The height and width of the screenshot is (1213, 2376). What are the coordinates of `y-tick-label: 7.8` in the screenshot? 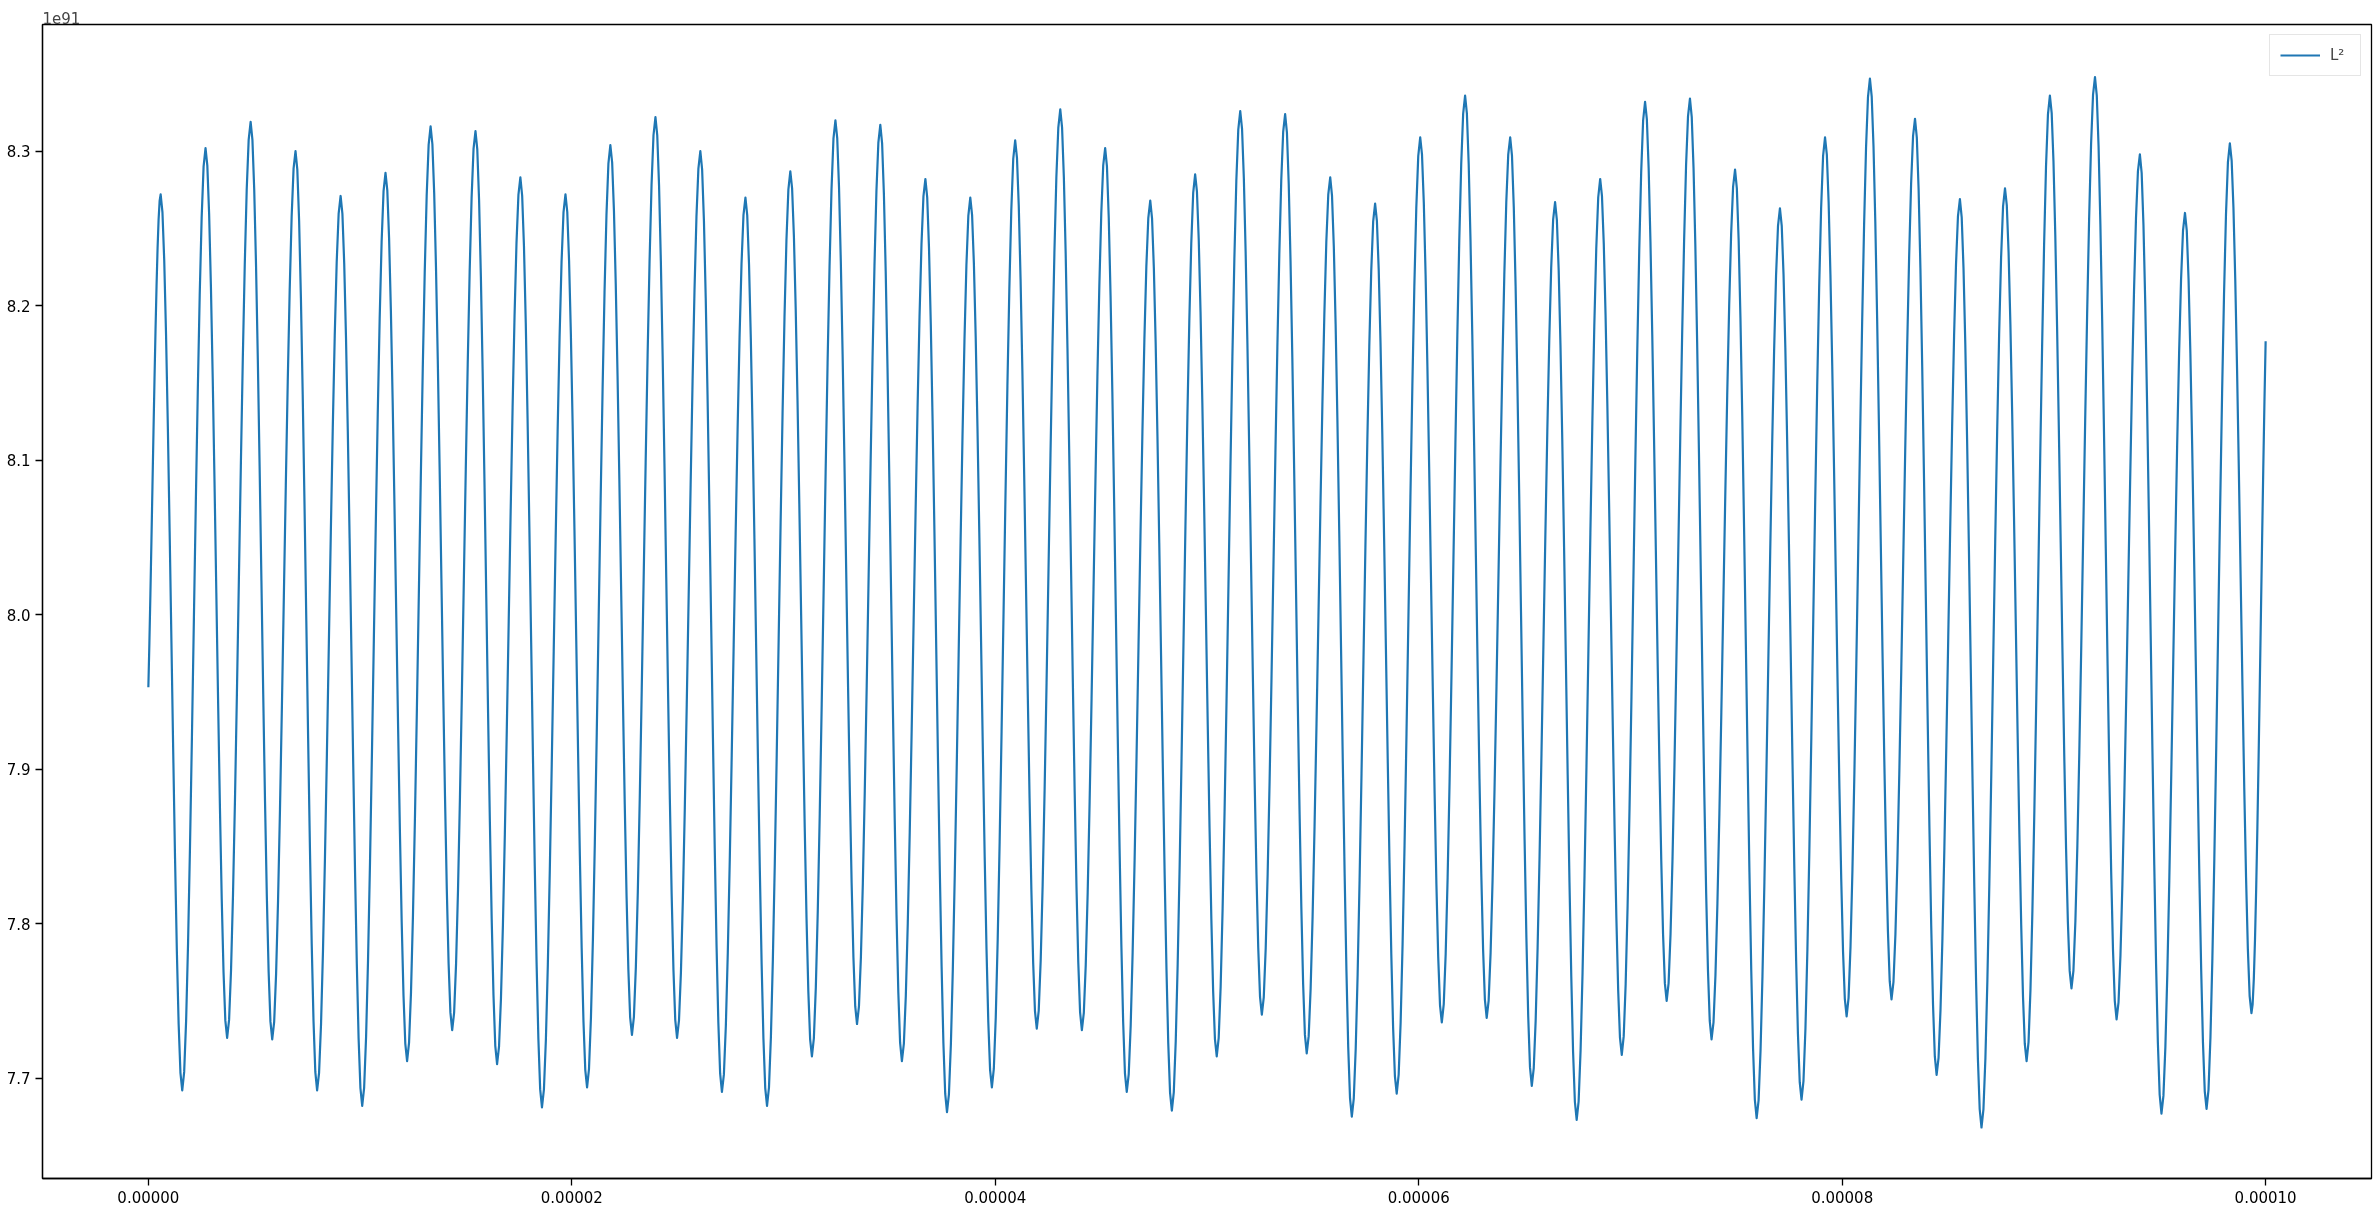 It's located at (18, 924).